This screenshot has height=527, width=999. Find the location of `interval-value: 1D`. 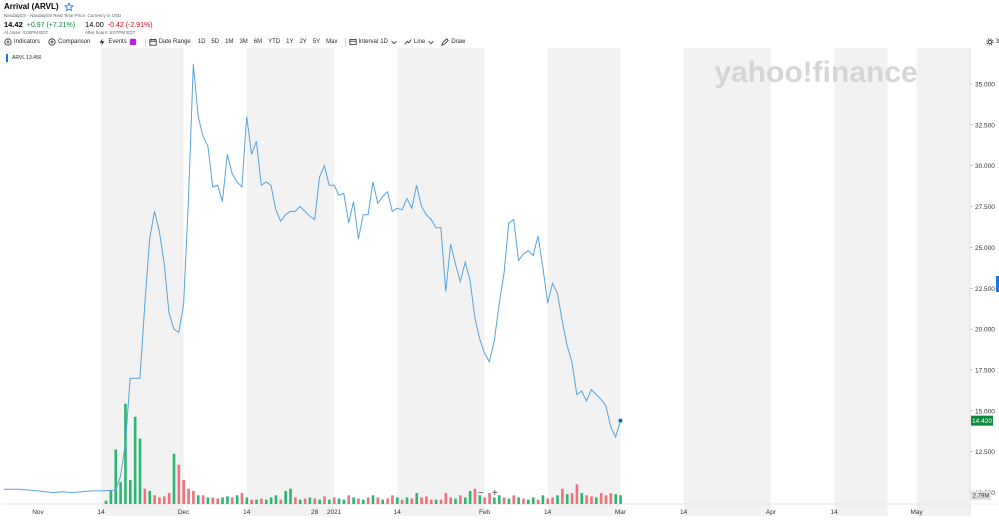

interval-value: 1D is located at coordinates (384, 42).